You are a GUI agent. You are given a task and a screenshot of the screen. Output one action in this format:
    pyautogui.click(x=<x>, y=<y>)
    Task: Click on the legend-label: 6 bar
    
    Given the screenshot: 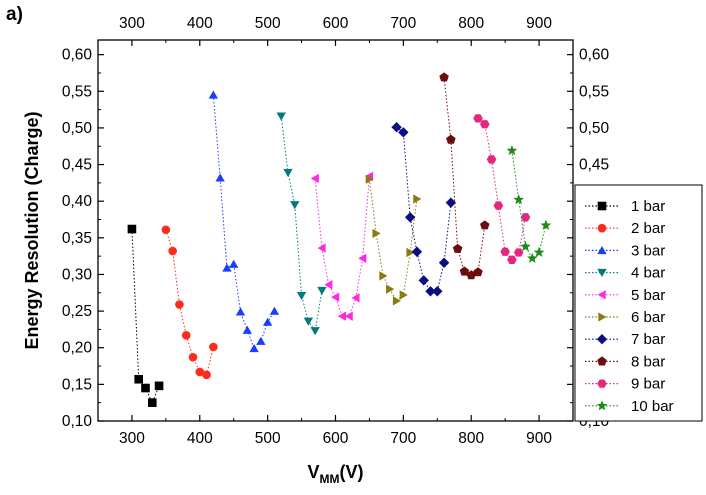 What is the action you would take?
    pyautogui.click(x=648, y=317)
    